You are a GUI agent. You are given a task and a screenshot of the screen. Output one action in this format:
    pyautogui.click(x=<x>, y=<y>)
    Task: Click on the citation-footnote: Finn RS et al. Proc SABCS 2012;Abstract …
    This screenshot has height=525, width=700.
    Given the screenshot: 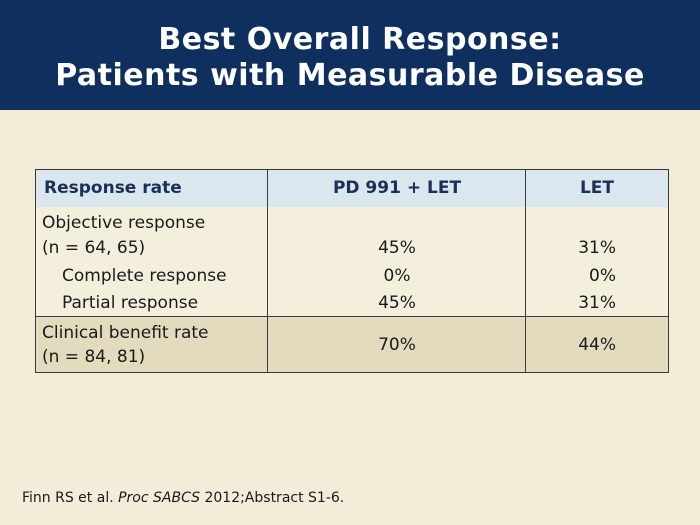 What is the action you would take?
    pyautogui.click(x=183, y=498)
    